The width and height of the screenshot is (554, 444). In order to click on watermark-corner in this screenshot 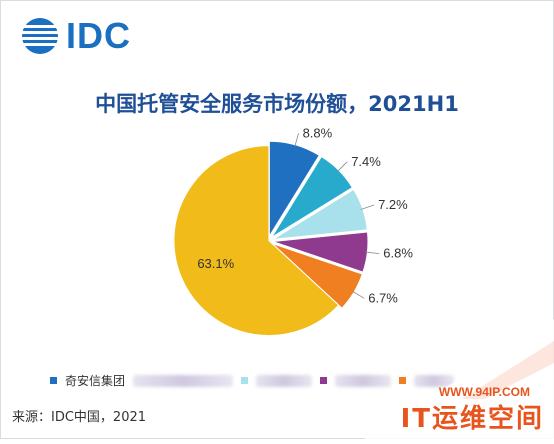, I will do `click(459, 379)`.